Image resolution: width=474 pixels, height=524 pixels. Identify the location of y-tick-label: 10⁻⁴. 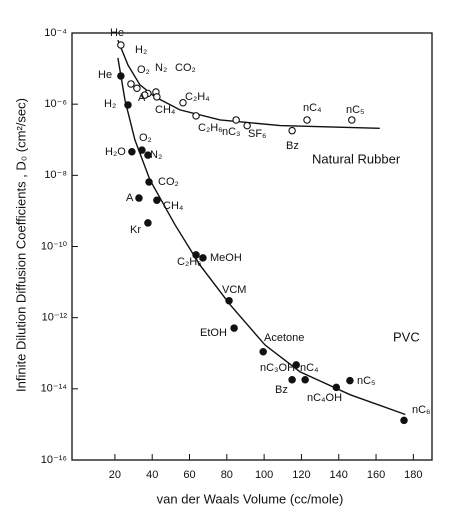
(55, 33).